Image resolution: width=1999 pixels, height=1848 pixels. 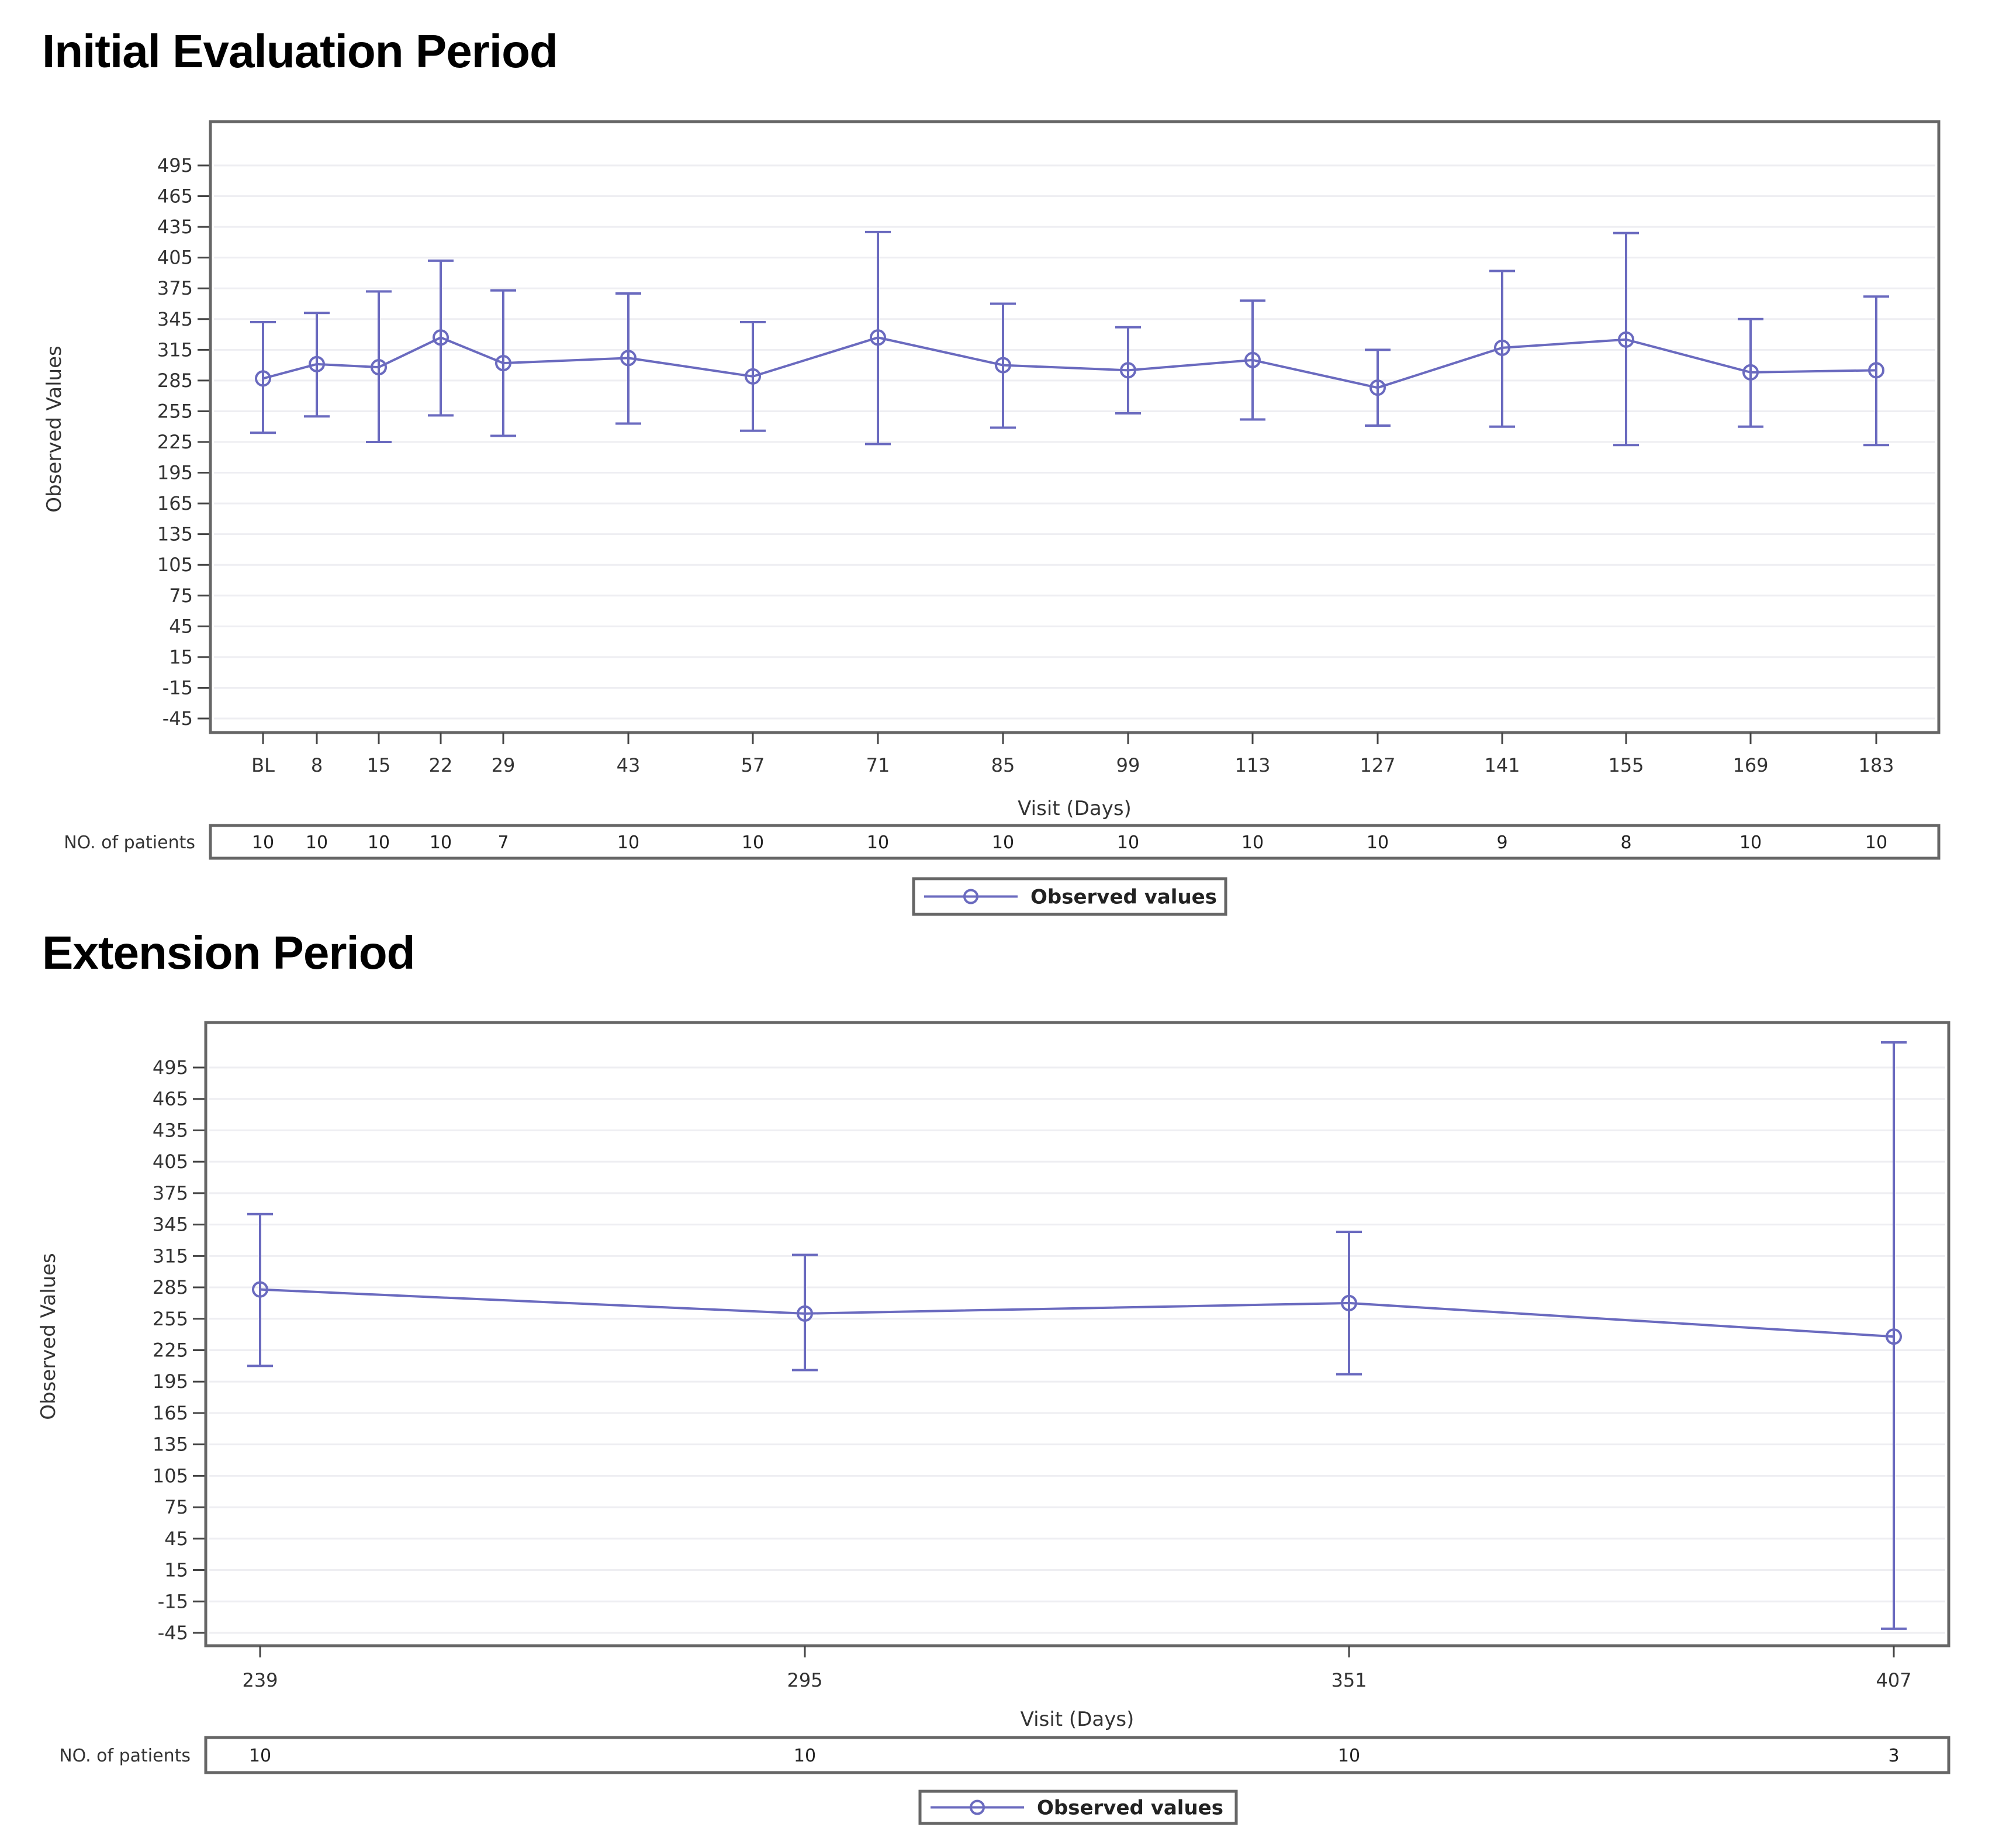 I want to click on x-tick-label: 85, so click(x=1003, y=765).